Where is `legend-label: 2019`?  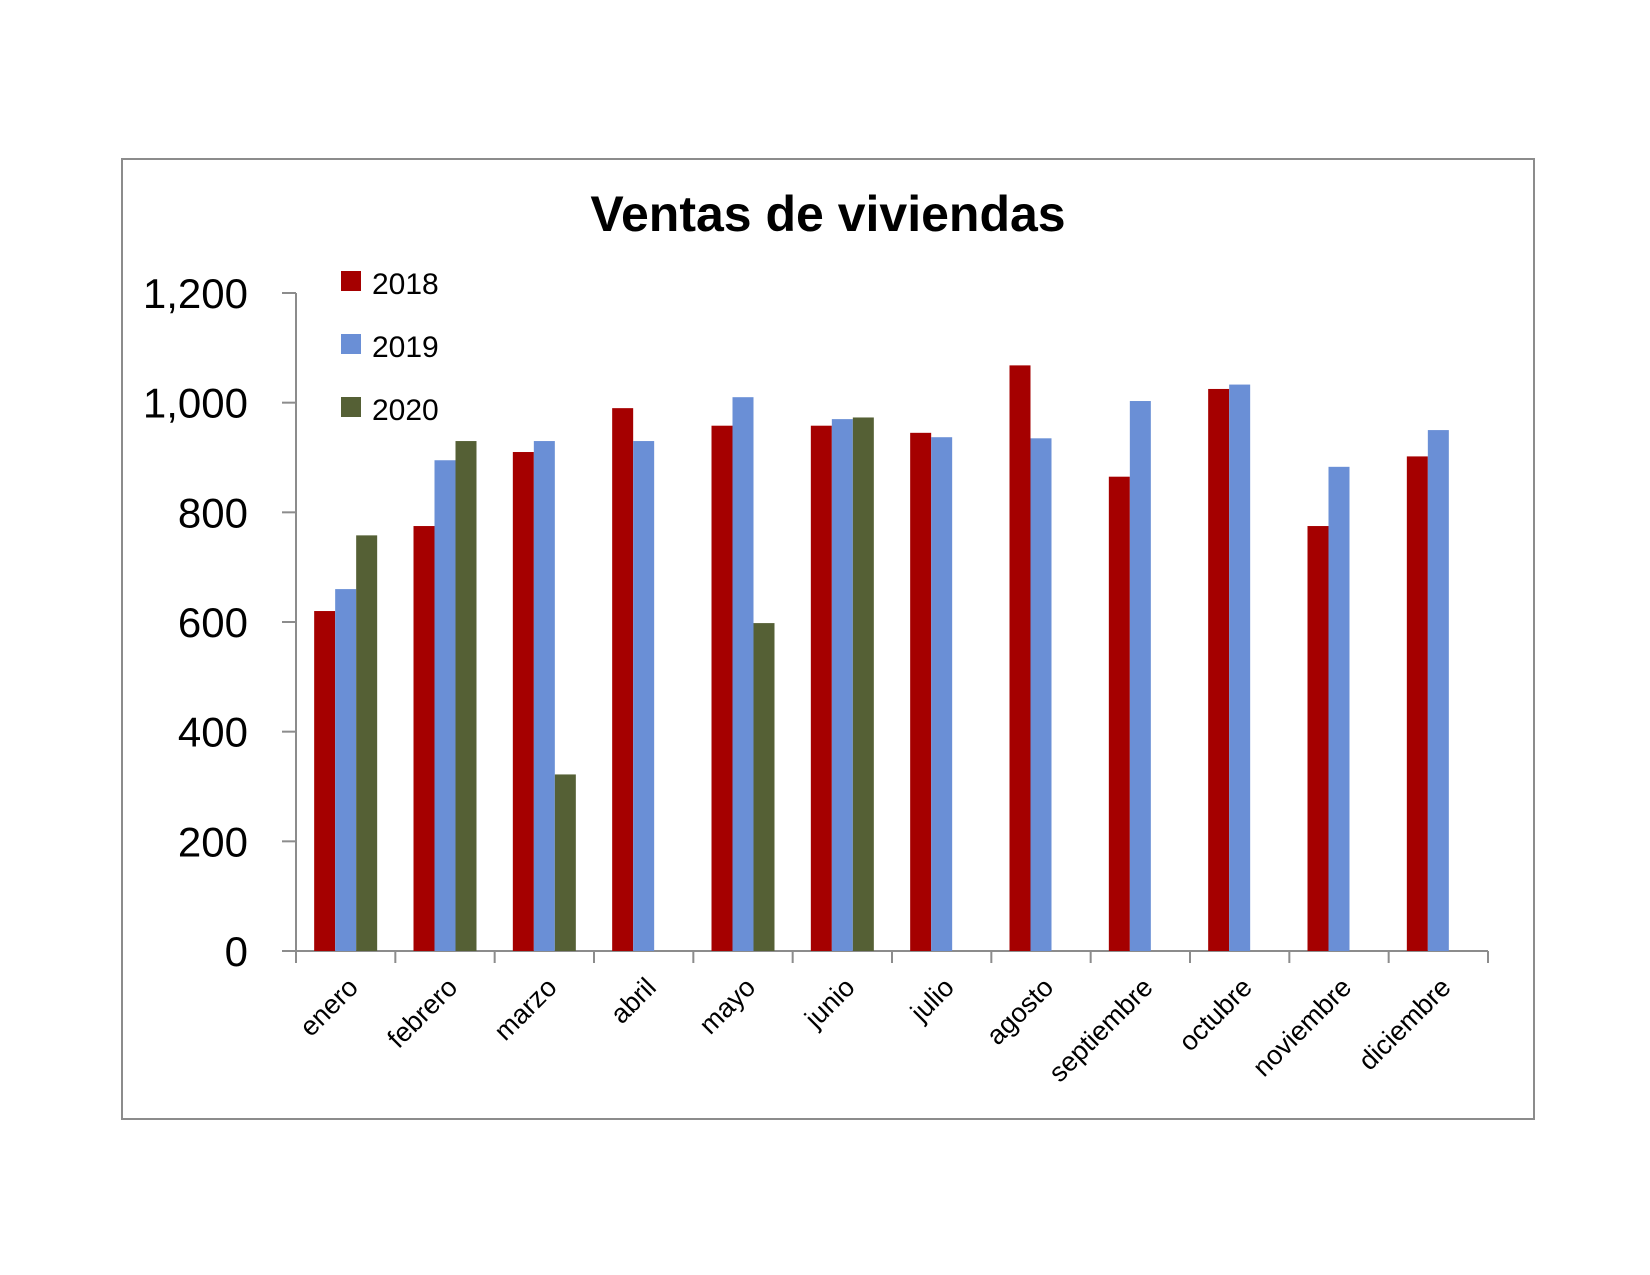
legend-label: 2019 is located at coordinates (405, 347).